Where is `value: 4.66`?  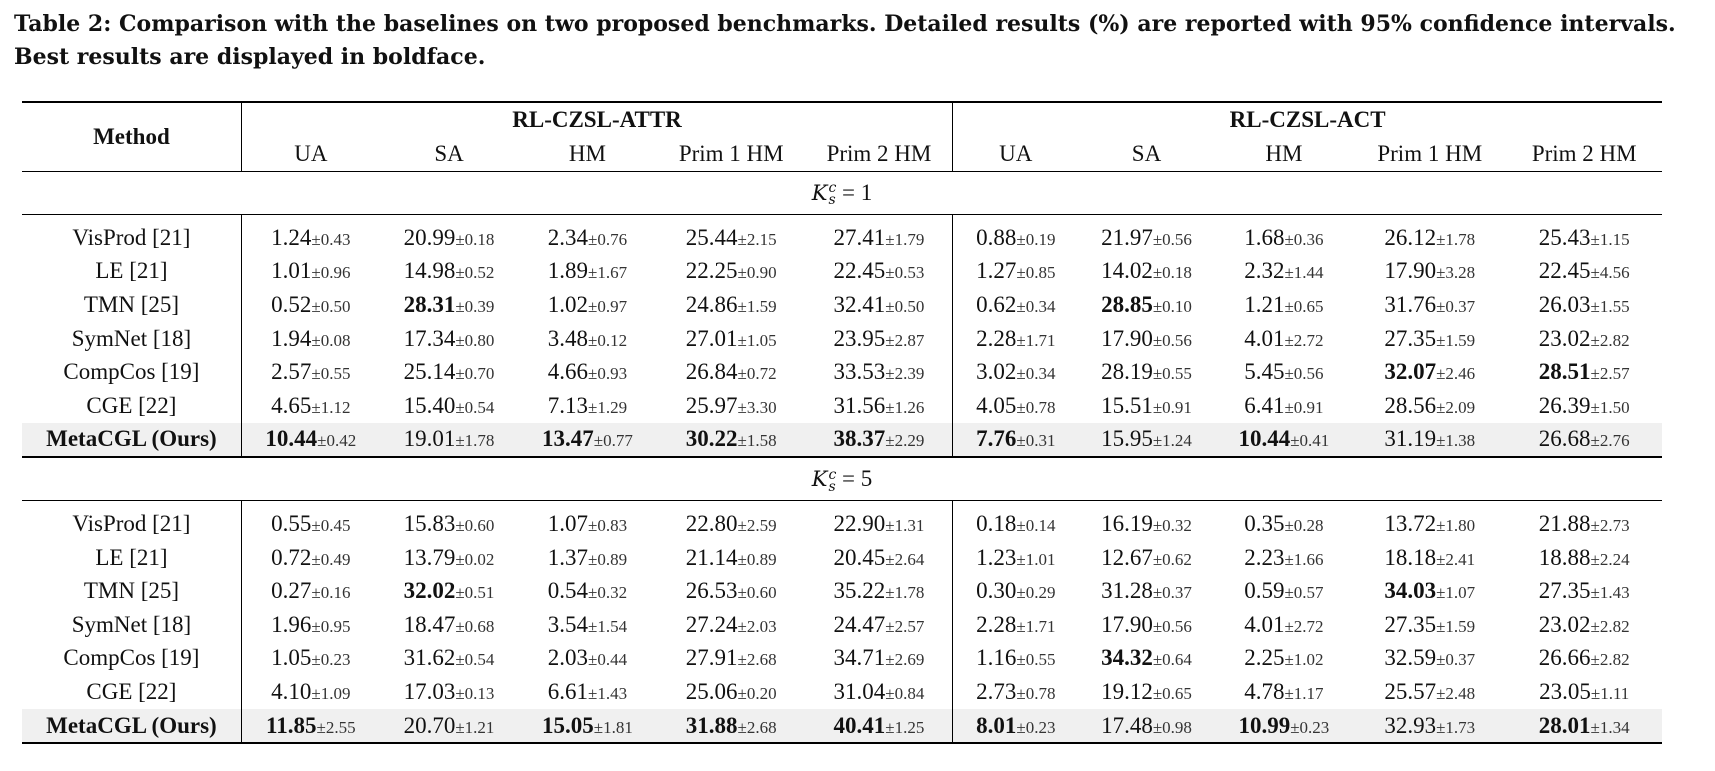
value: 4.66 is located at coordinates (568, 372).